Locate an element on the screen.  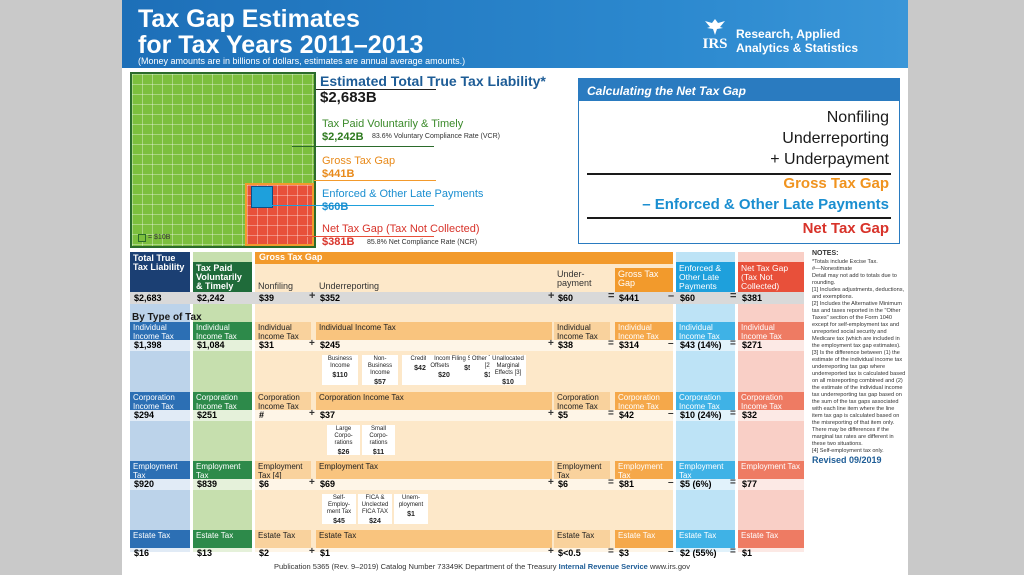
sub-breakdown-cell: Unallocated Marginal Effects [3] $10 is located at coordinates (508, 370).